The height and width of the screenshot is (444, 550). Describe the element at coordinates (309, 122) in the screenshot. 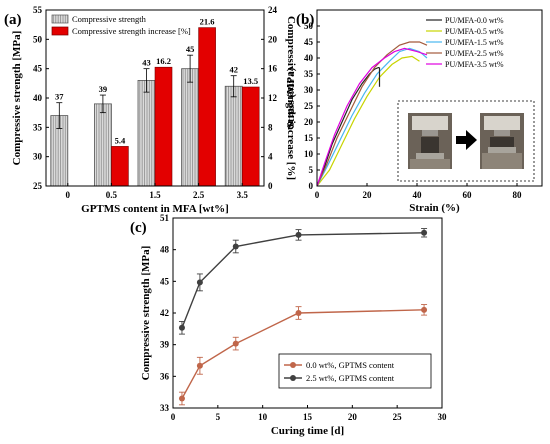

I see `y-tick-label: 20` at that location.